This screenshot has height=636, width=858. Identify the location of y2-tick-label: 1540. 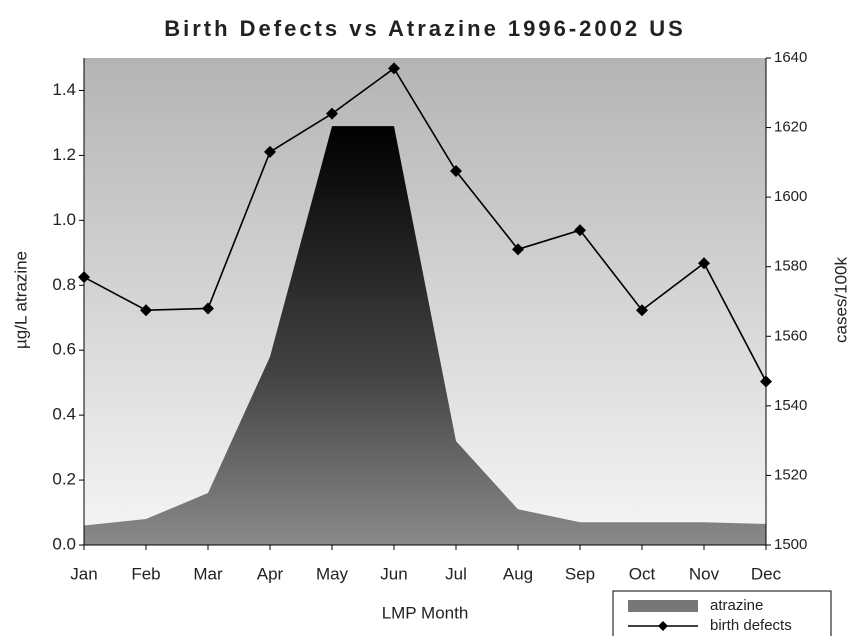
(790, 405).